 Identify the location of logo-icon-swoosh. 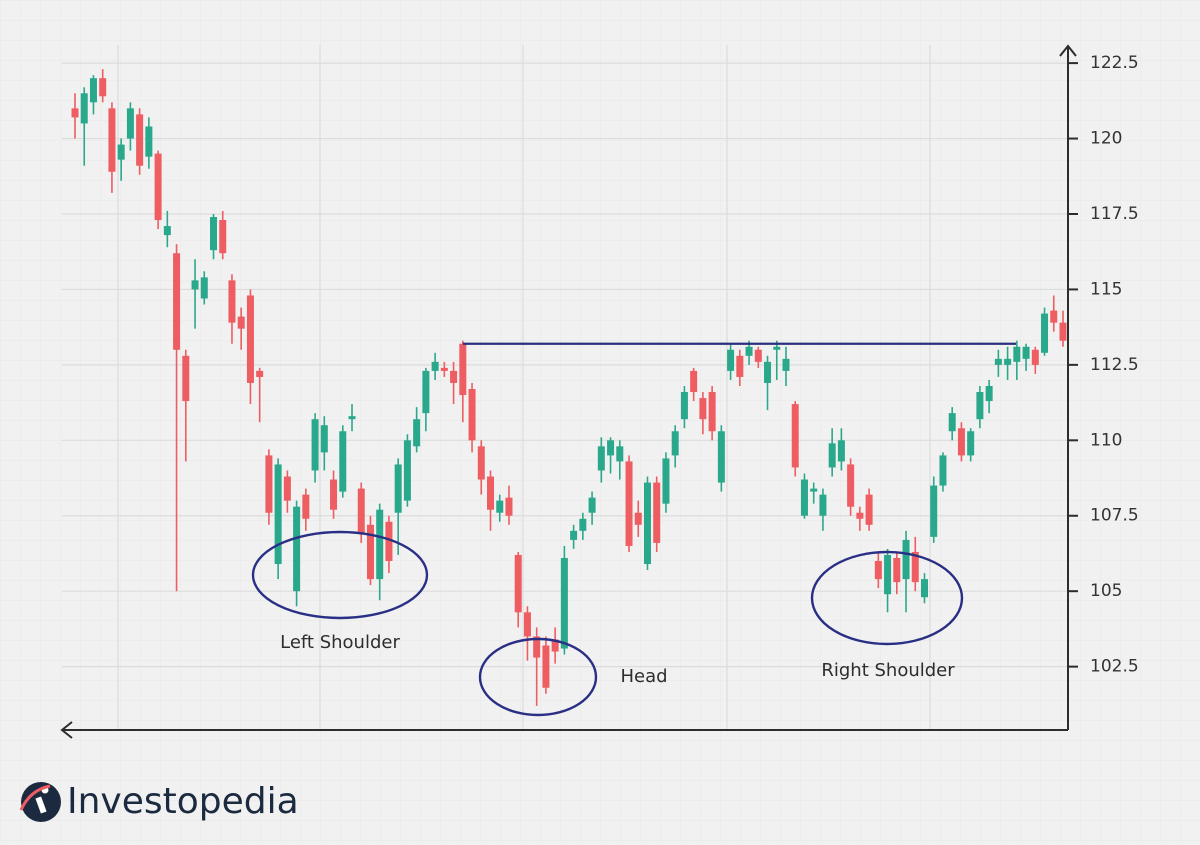
(35, 797).